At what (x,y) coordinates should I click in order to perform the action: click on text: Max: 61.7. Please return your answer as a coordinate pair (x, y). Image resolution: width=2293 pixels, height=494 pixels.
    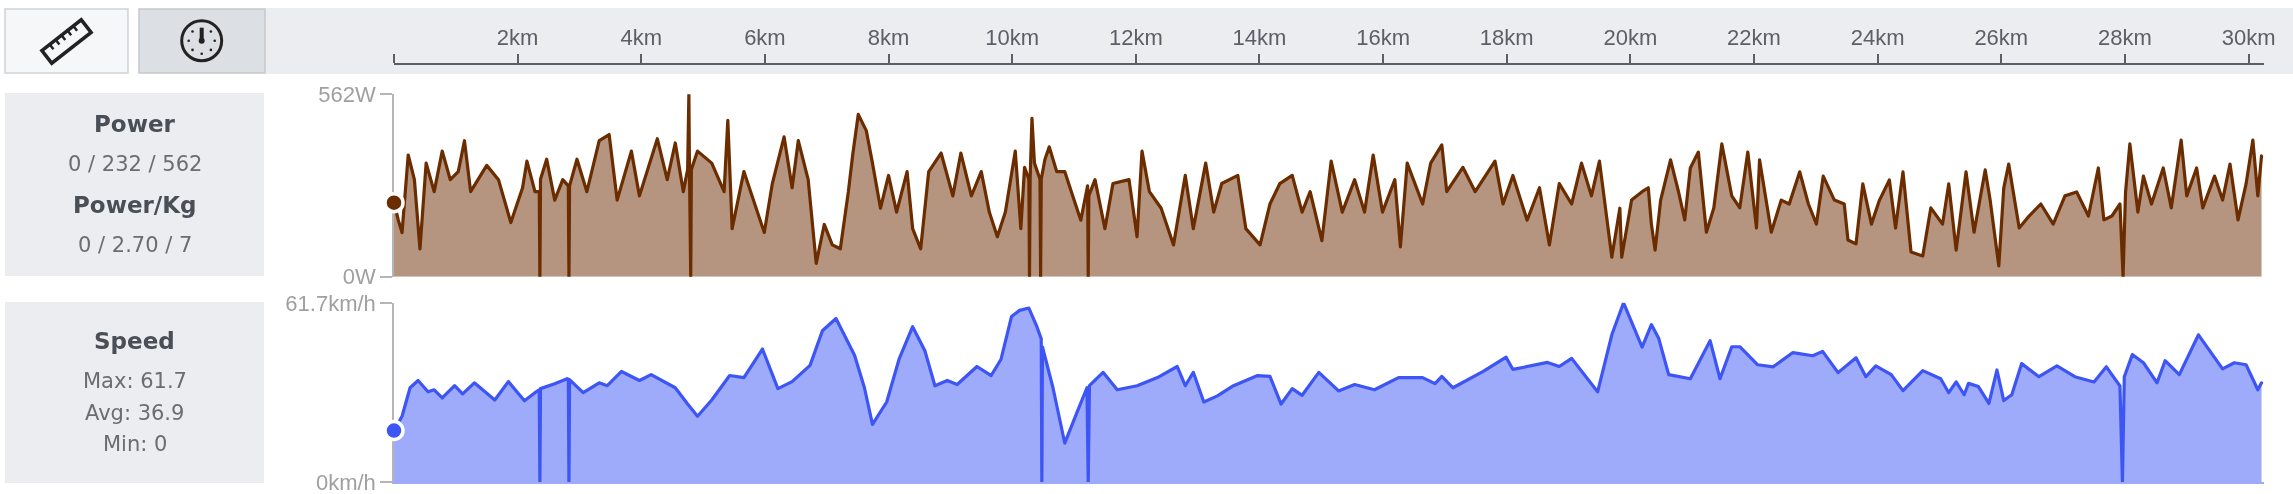
    Looking at the image, I should click on (135, 381).